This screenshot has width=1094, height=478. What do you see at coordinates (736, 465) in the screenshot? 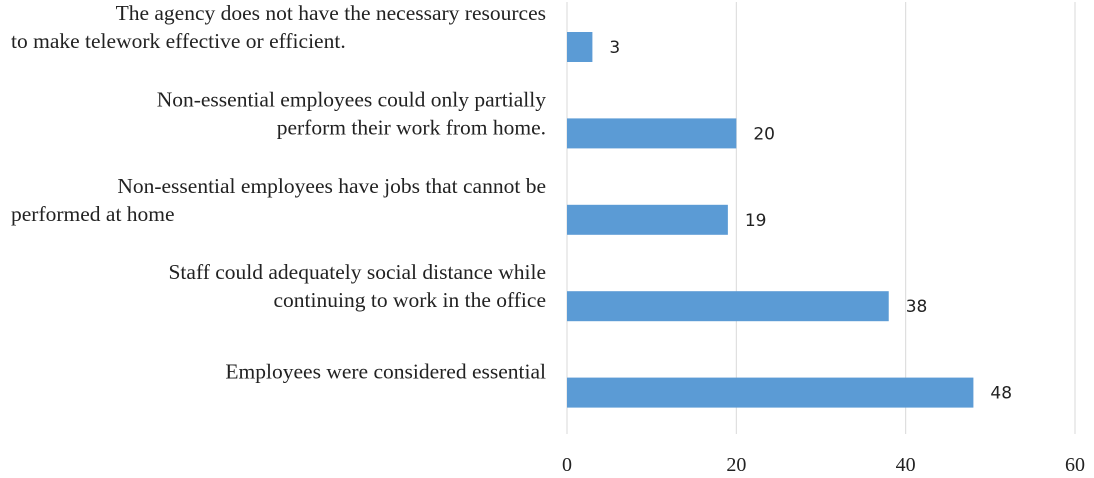
I see `x-tick-label: 20` at bounding box center [736, 465].